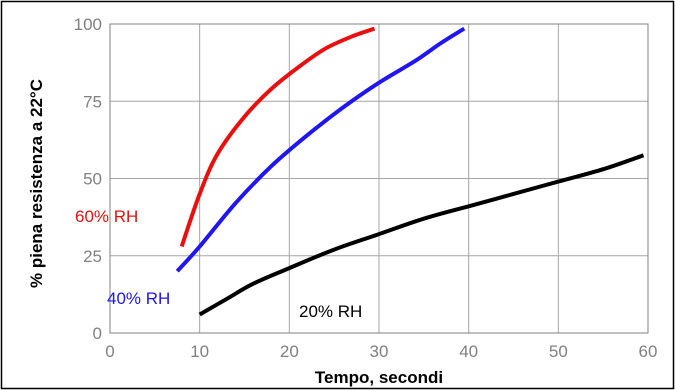  Describe the element at coordinates (379, 351) in the screenshot. I see `x-tick-label: 30` at that location.